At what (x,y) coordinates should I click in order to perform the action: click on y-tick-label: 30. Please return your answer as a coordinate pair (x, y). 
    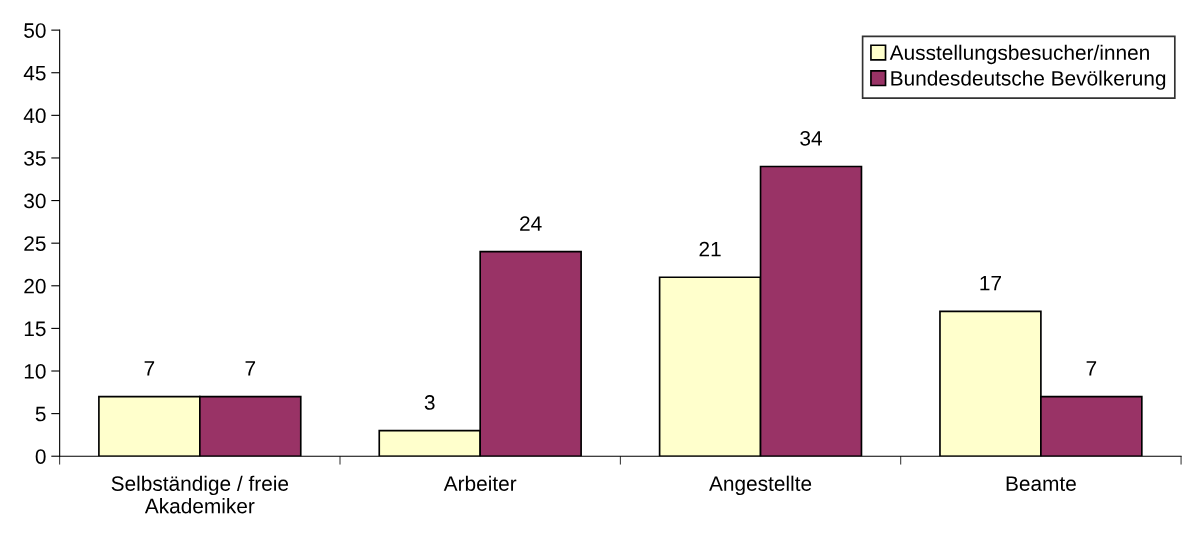
    Looking at the image, I should click on (35, 201).